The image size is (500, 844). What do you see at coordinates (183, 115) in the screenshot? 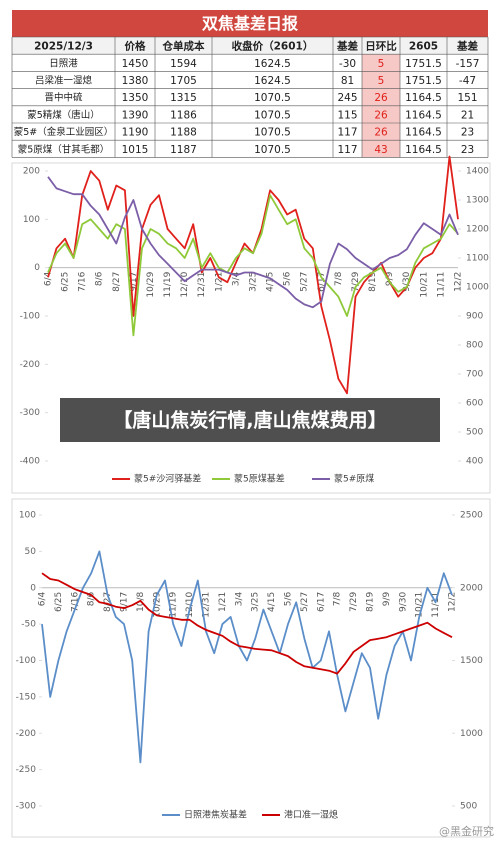
I see `table-cell: 1186` at bounding box center [183, 115].